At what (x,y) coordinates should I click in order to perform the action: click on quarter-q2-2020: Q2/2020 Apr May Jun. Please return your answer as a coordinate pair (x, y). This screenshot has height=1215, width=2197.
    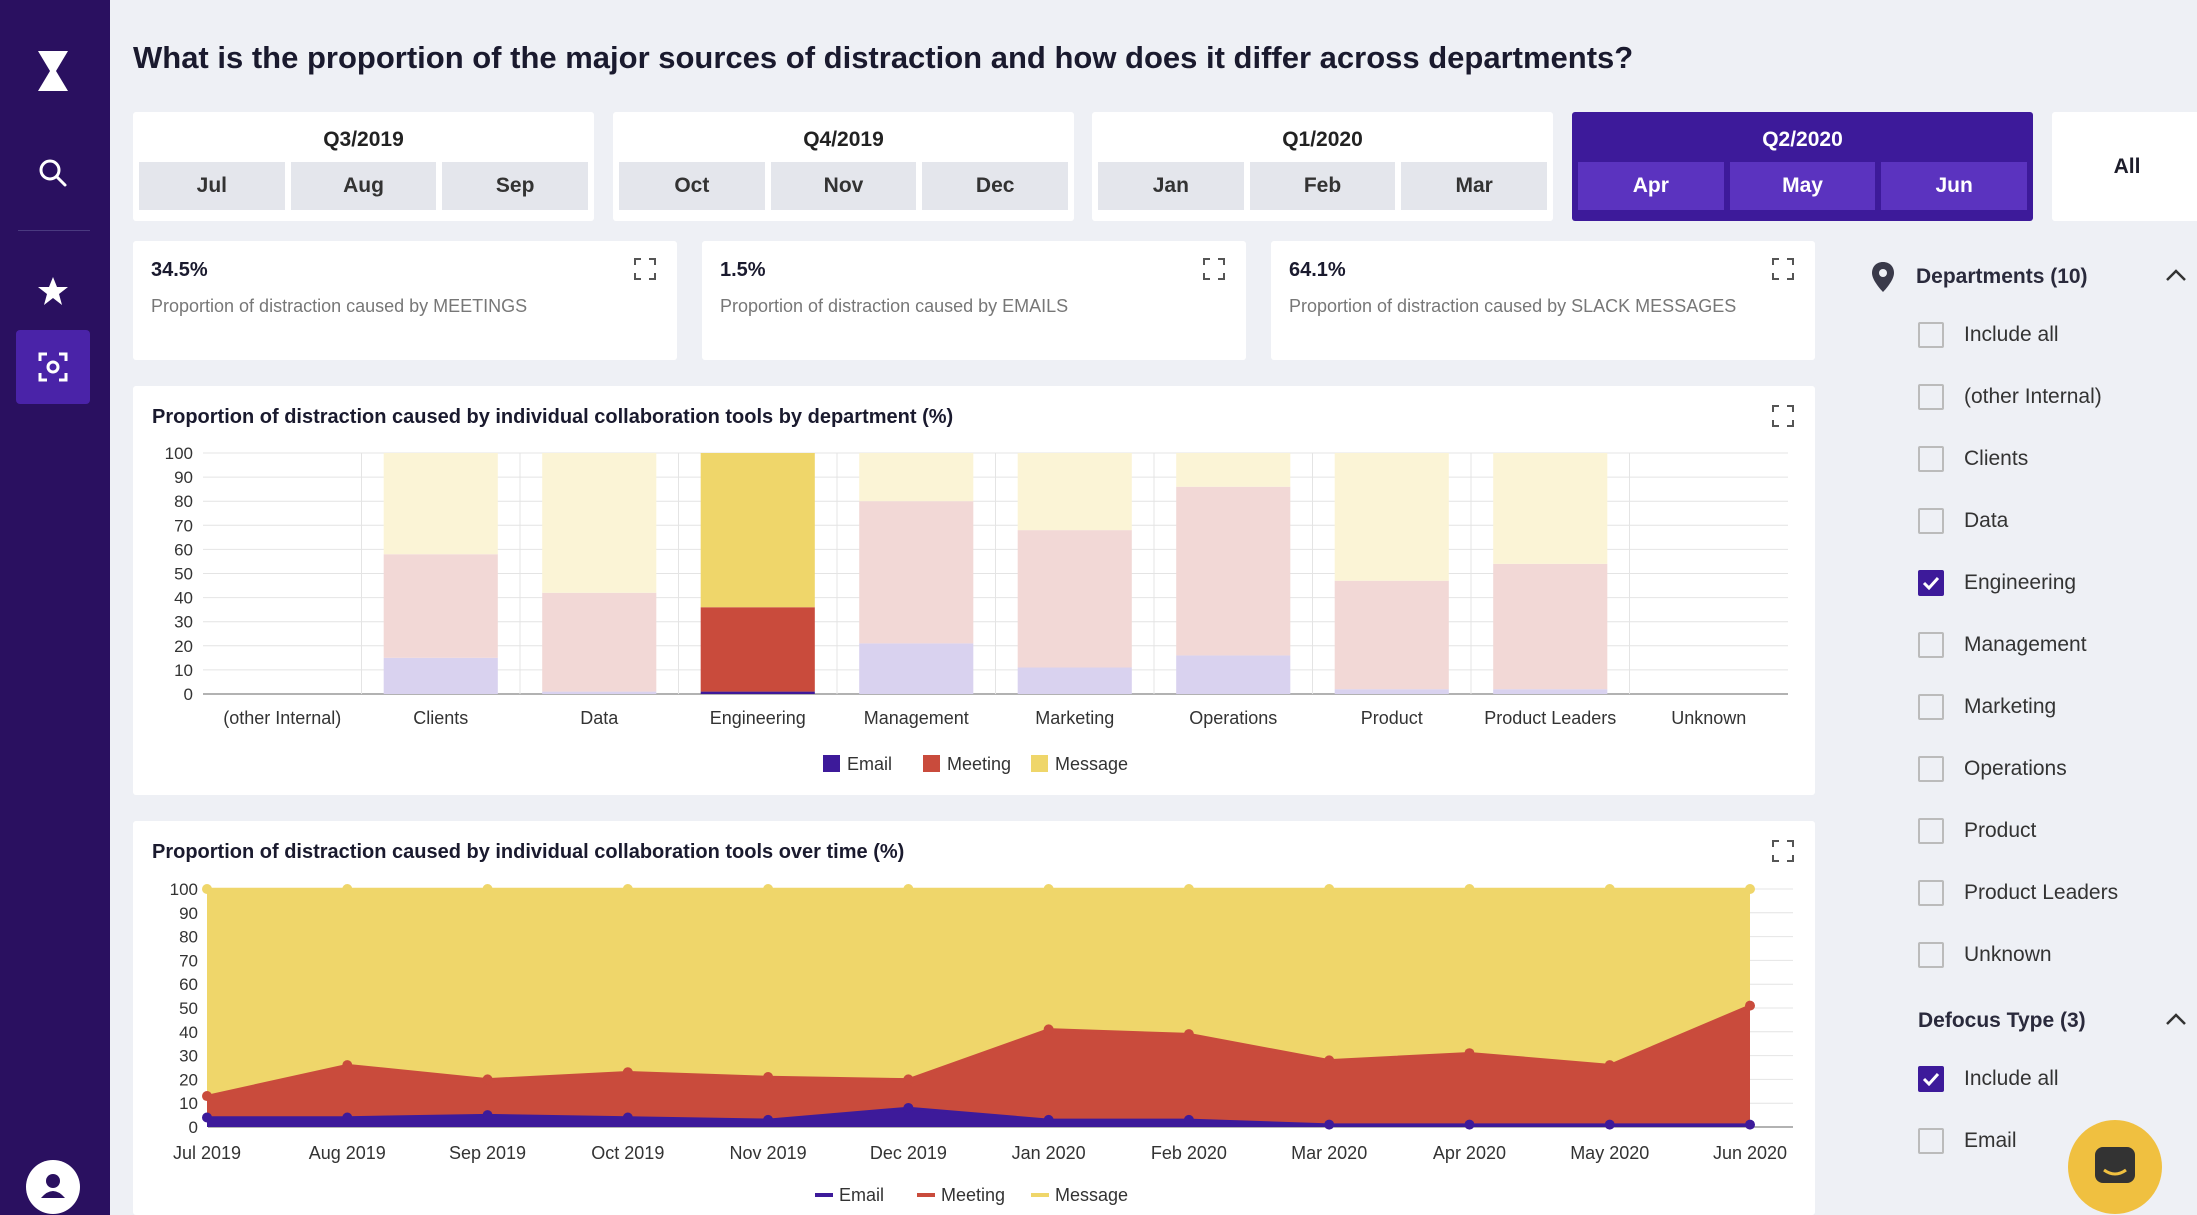
    Looking at the image, I should click on (1802, 166).